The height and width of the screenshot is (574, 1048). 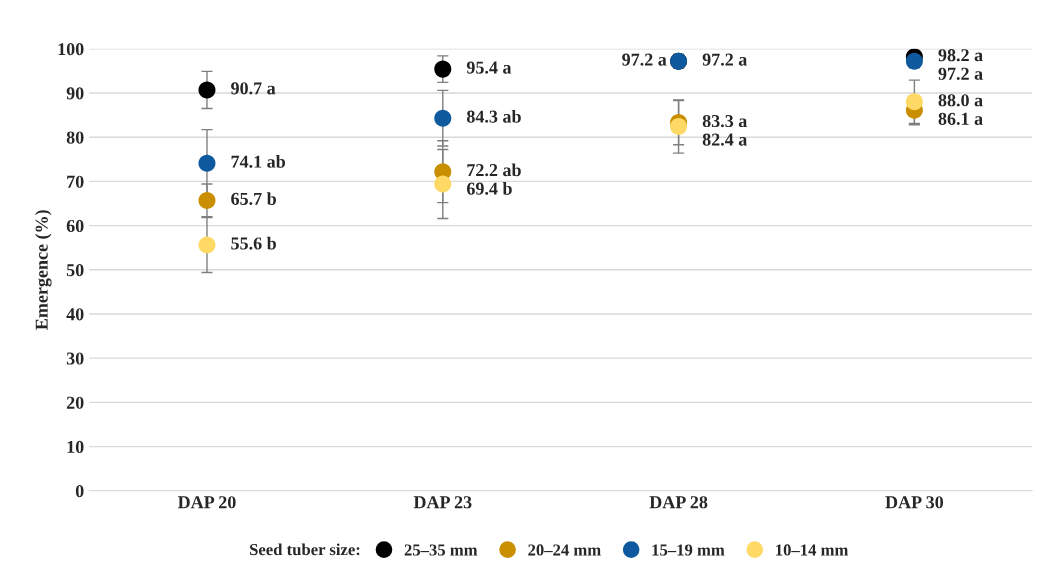 What do you see at coordinates (678, 502) in the screenshot?
I see `x-tick-label: DAP 28` at bounding box center [678, 502].